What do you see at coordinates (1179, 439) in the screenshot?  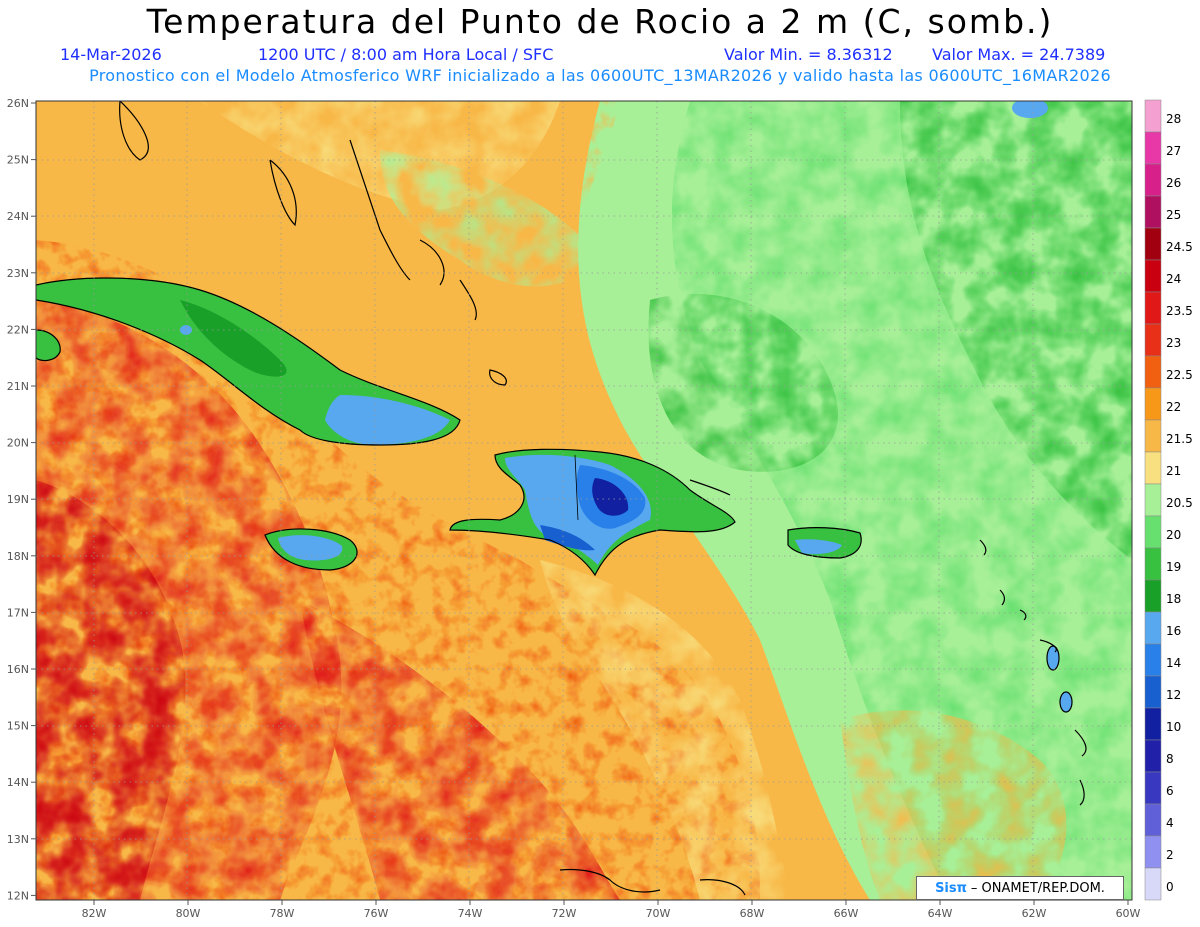 I see `colorbar-label: 21.5` at bounding box center [1179, 439].